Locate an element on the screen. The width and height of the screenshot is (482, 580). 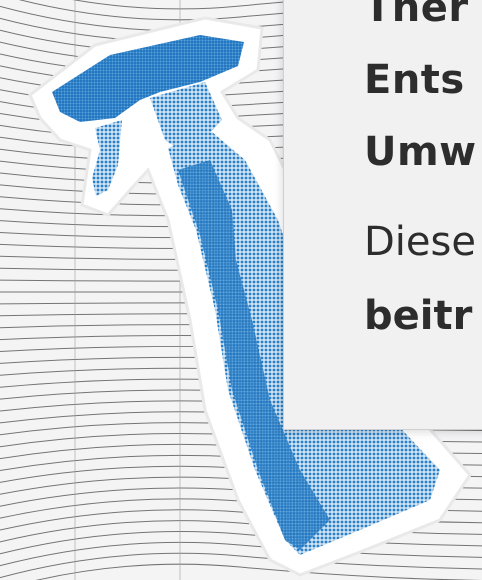
card-heading-line-2: Ents is located at coordinates (414, 80).